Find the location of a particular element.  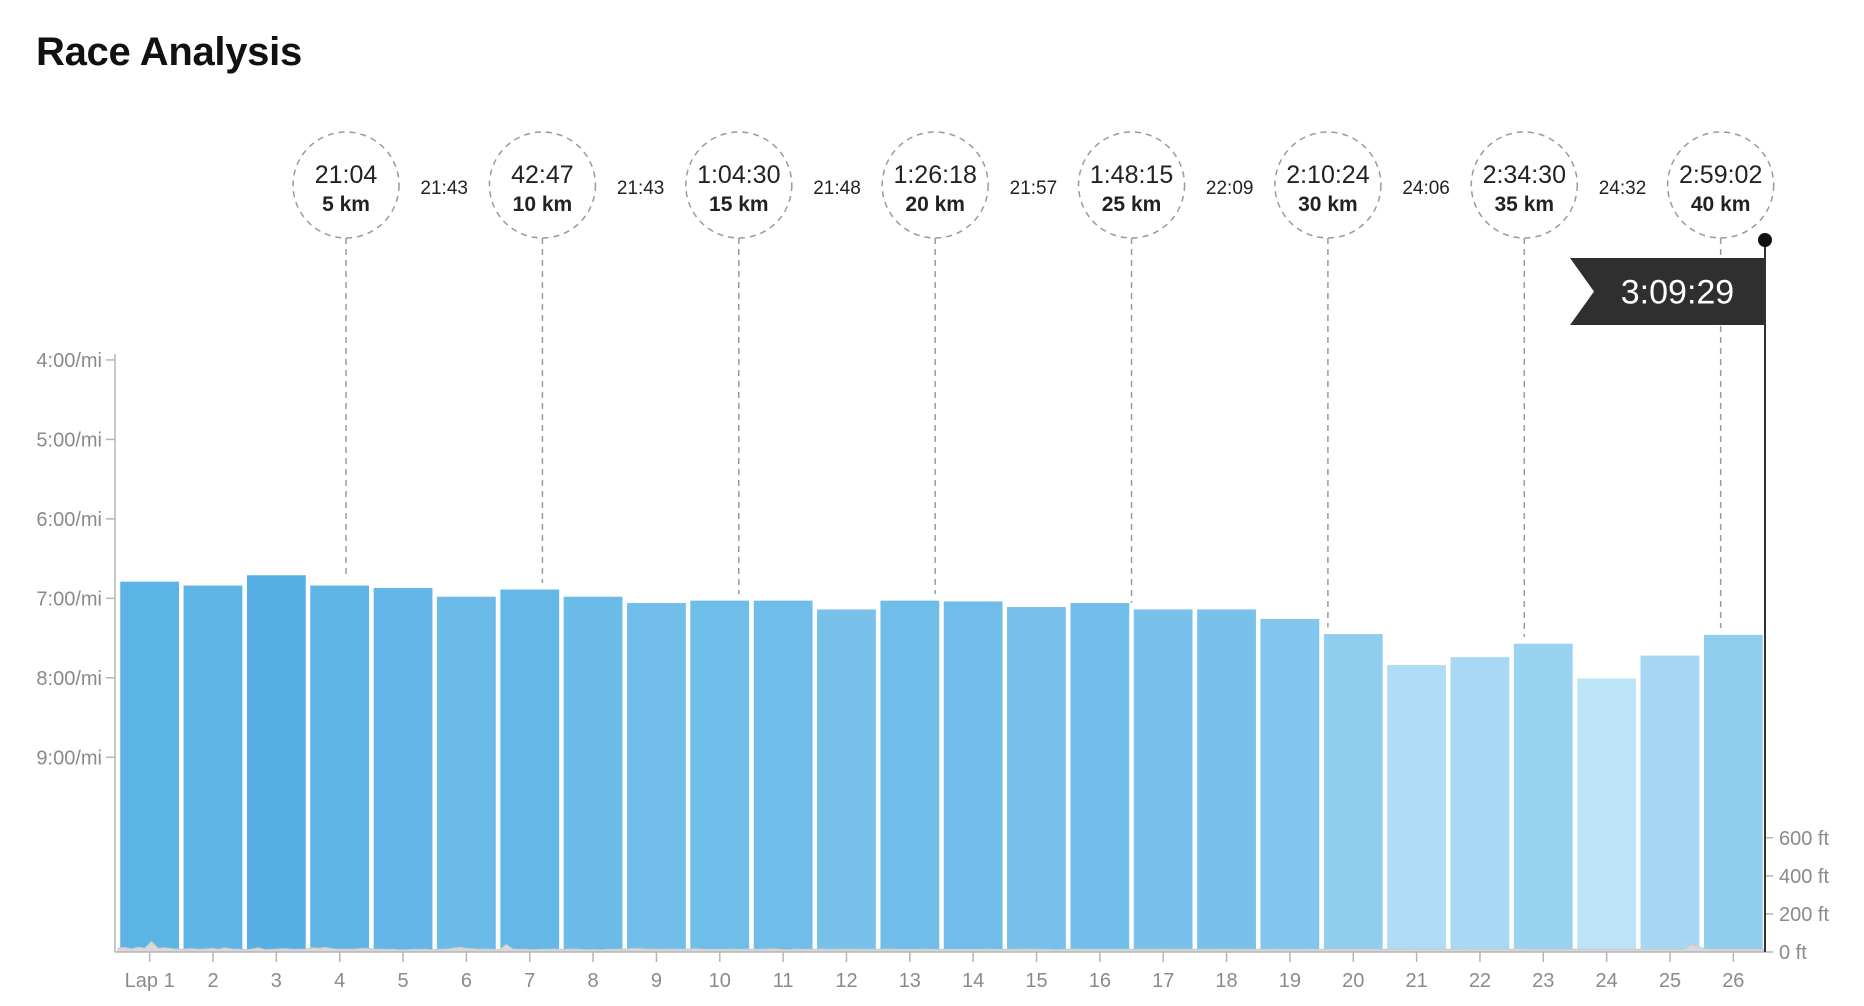

x-tick-label: 22 is located at coordinates (1480, 981).